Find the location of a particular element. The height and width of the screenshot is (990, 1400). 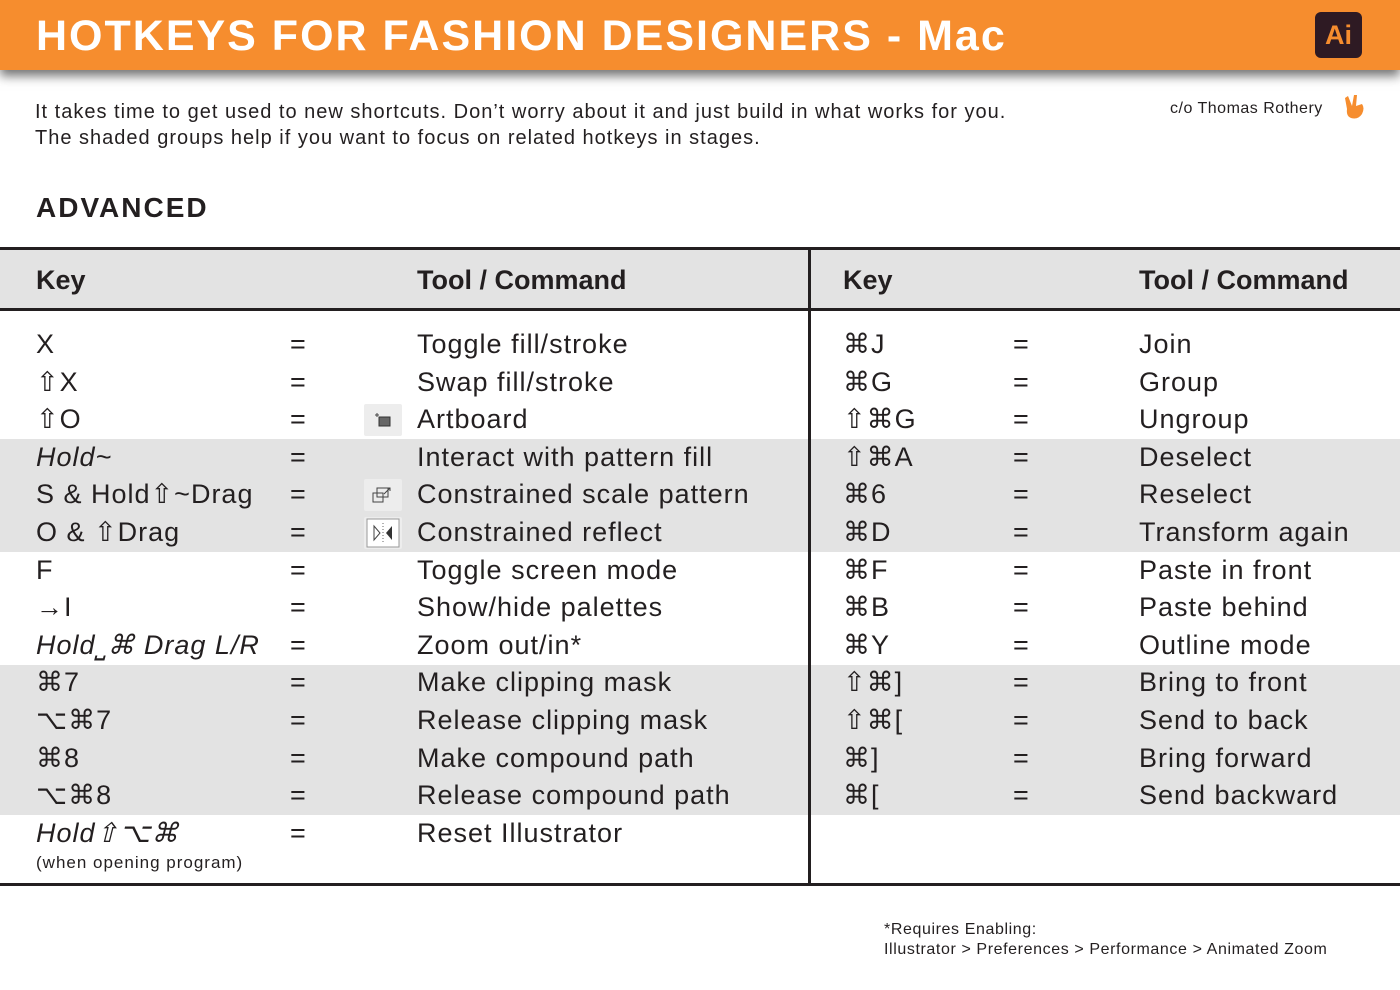

table-row: ⌥⌘8 = Release compound path is located at coordinates (700, 796).